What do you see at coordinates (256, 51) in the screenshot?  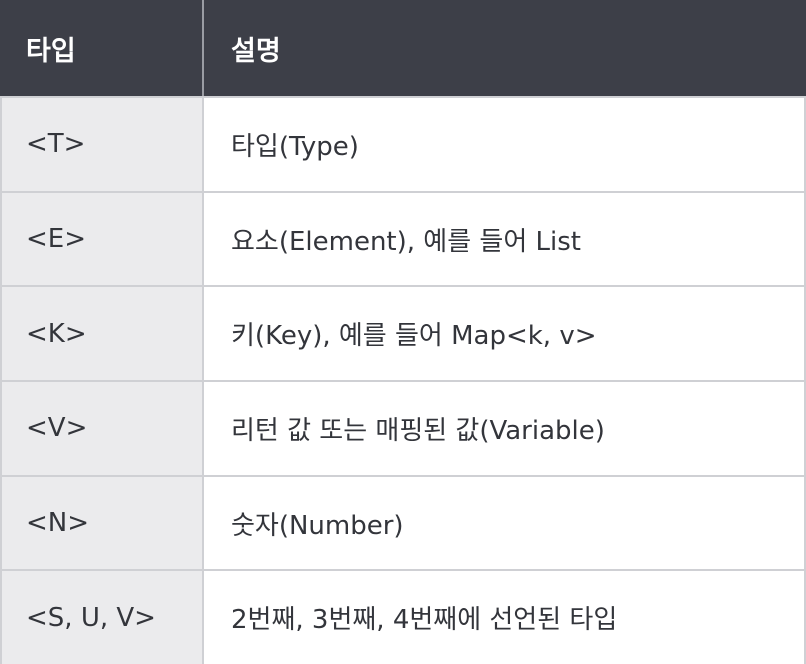 I see `header-description: 설명` at bounding box center [256, 51].